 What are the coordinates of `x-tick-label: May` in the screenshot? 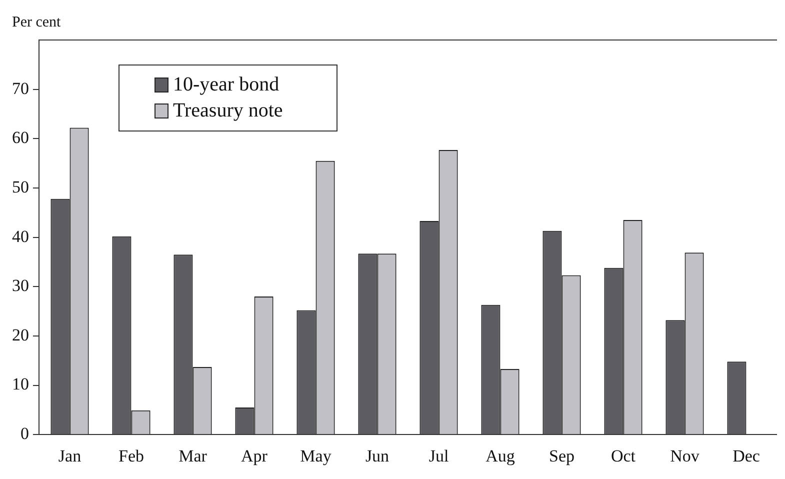 It's located at (316, 456).